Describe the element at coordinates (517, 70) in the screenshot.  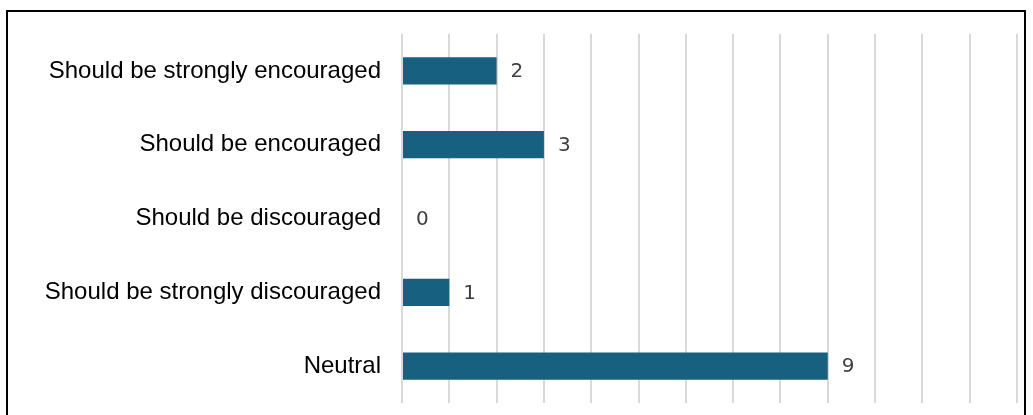
I see `data-label: 2` at that location.